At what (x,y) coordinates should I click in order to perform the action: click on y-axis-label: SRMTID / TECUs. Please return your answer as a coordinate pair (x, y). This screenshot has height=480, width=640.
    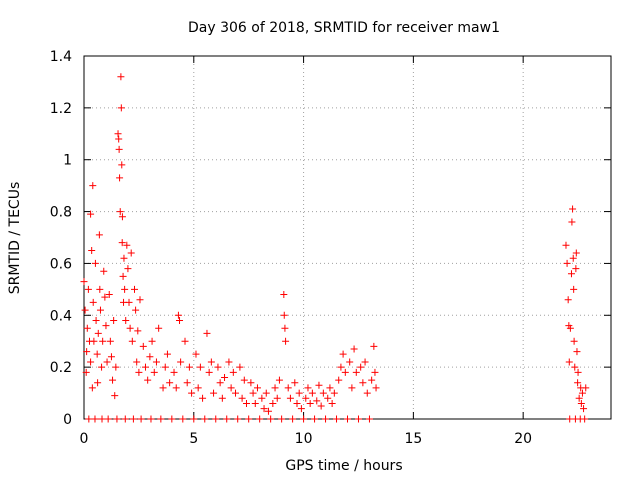
    Looking at the image, I should click on (15, 238).